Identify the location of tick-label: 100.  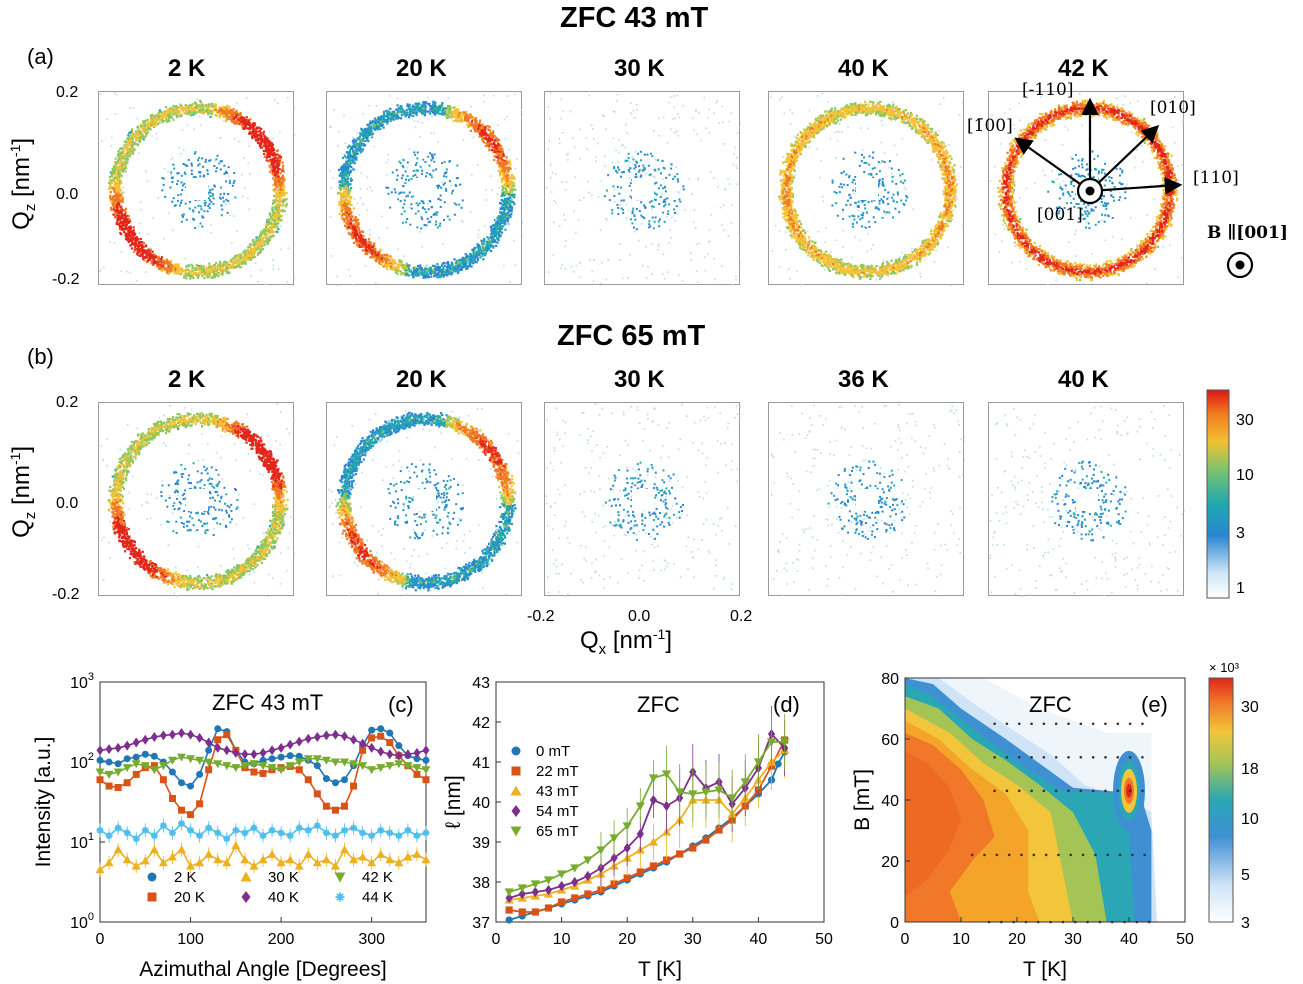
(82, 921).